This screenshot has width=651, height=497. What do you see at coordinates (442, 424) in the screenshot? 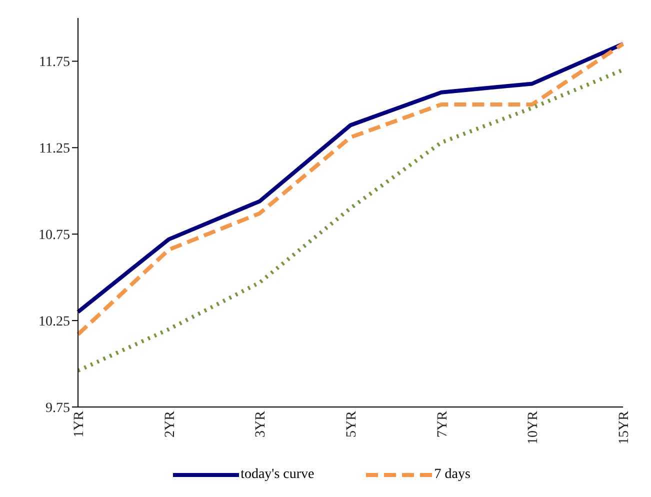
I see `x-tick-label: 7YR` at bounding box center [442, 424].